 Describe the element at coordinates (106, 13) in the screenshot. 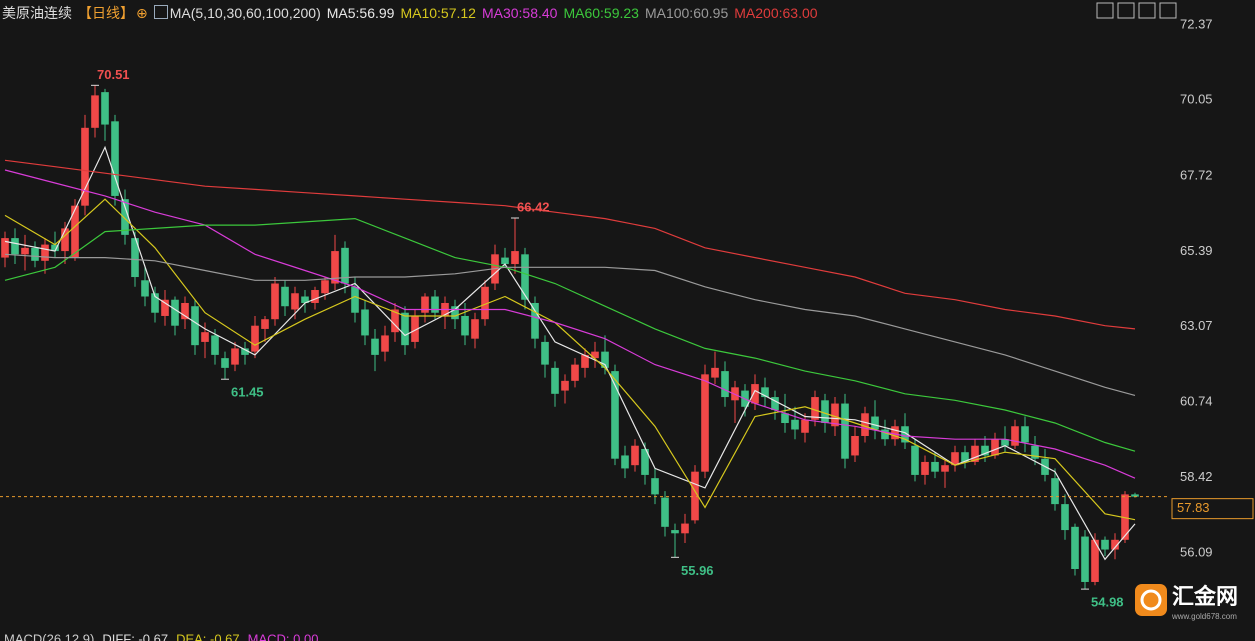

I see `period: 【日线】` at that location.